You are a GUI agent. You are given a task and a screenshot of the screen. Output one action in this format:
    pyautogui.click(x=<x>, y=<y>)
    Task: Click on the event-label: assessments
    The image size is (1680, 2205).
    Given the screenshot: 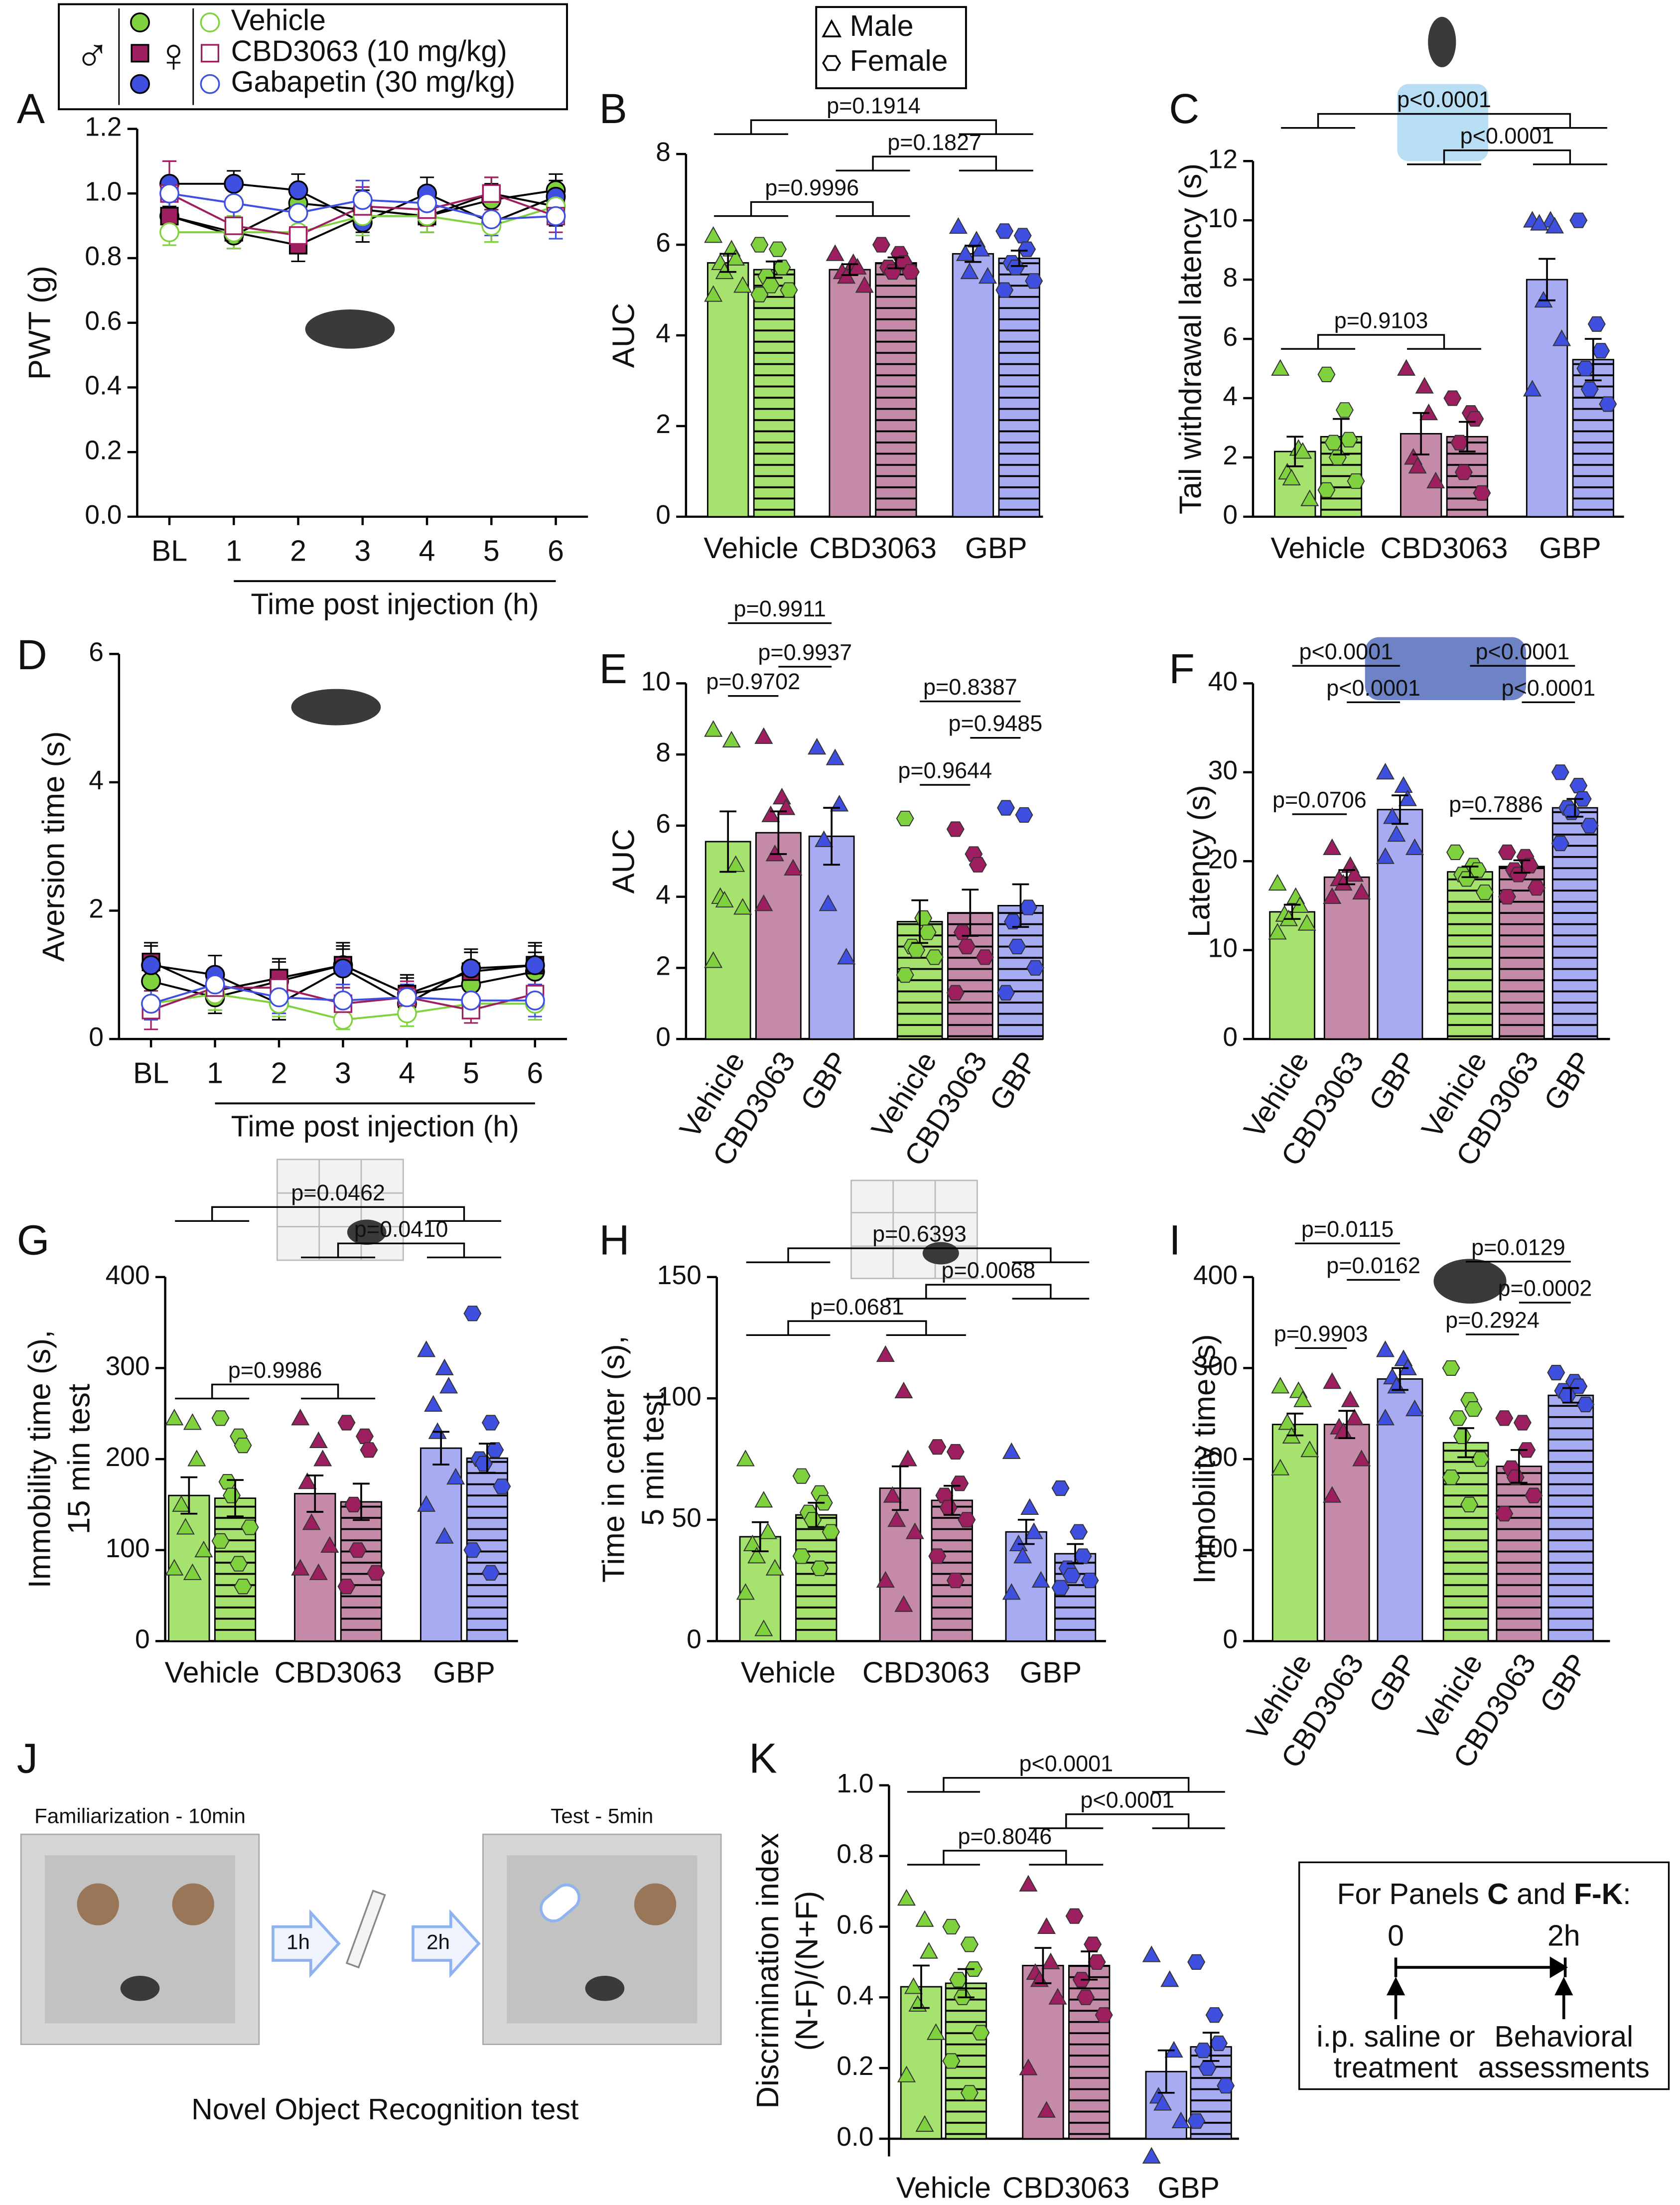 What is the action you would take?
    pyautogui.click(x=1564, y=2067)
    